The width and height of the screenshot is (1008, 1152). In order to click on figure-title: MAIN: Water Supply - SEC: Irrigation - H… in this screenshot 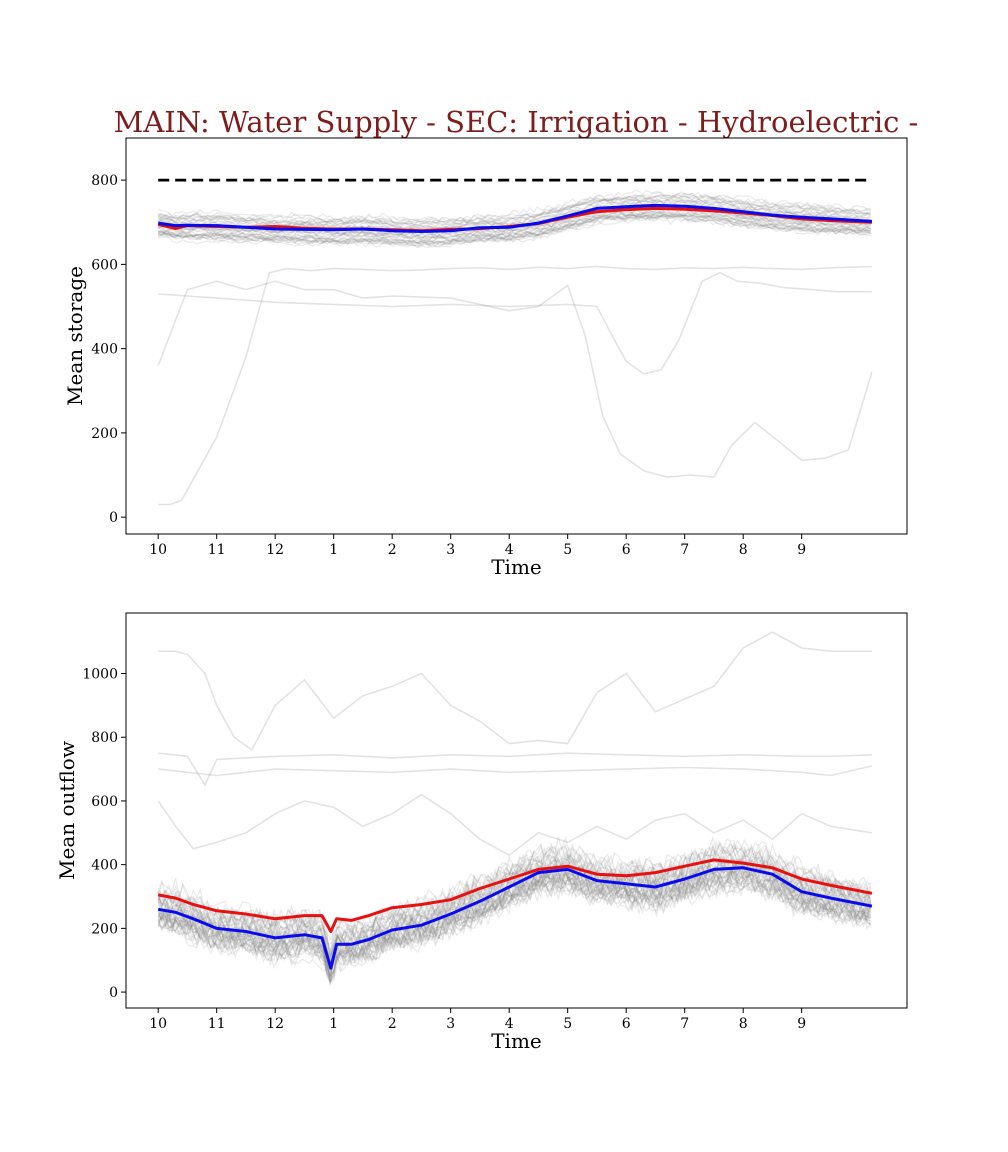, I will do `click(516, 122)`.